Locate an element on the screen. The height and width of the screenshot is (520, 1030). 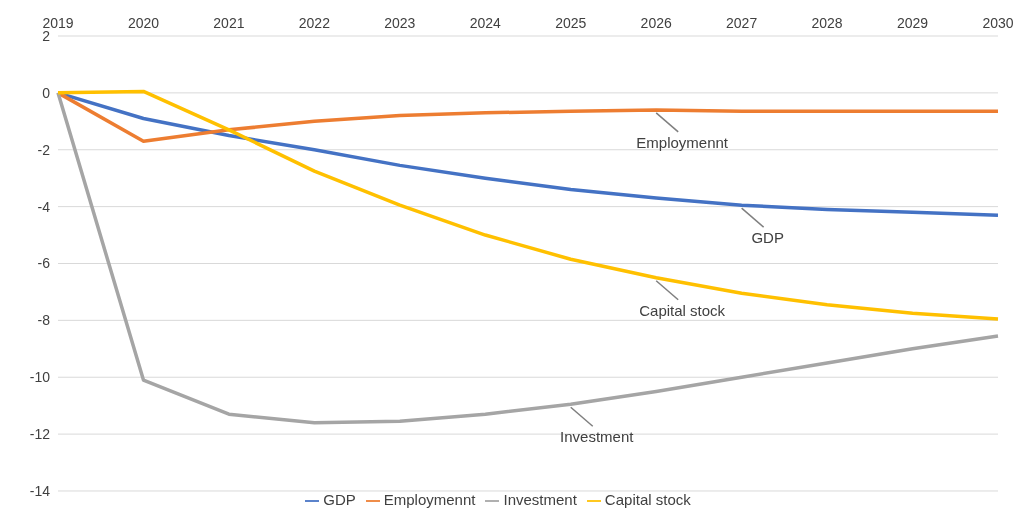
x-tick-label: 2027 is located at coordinates (742, 23).